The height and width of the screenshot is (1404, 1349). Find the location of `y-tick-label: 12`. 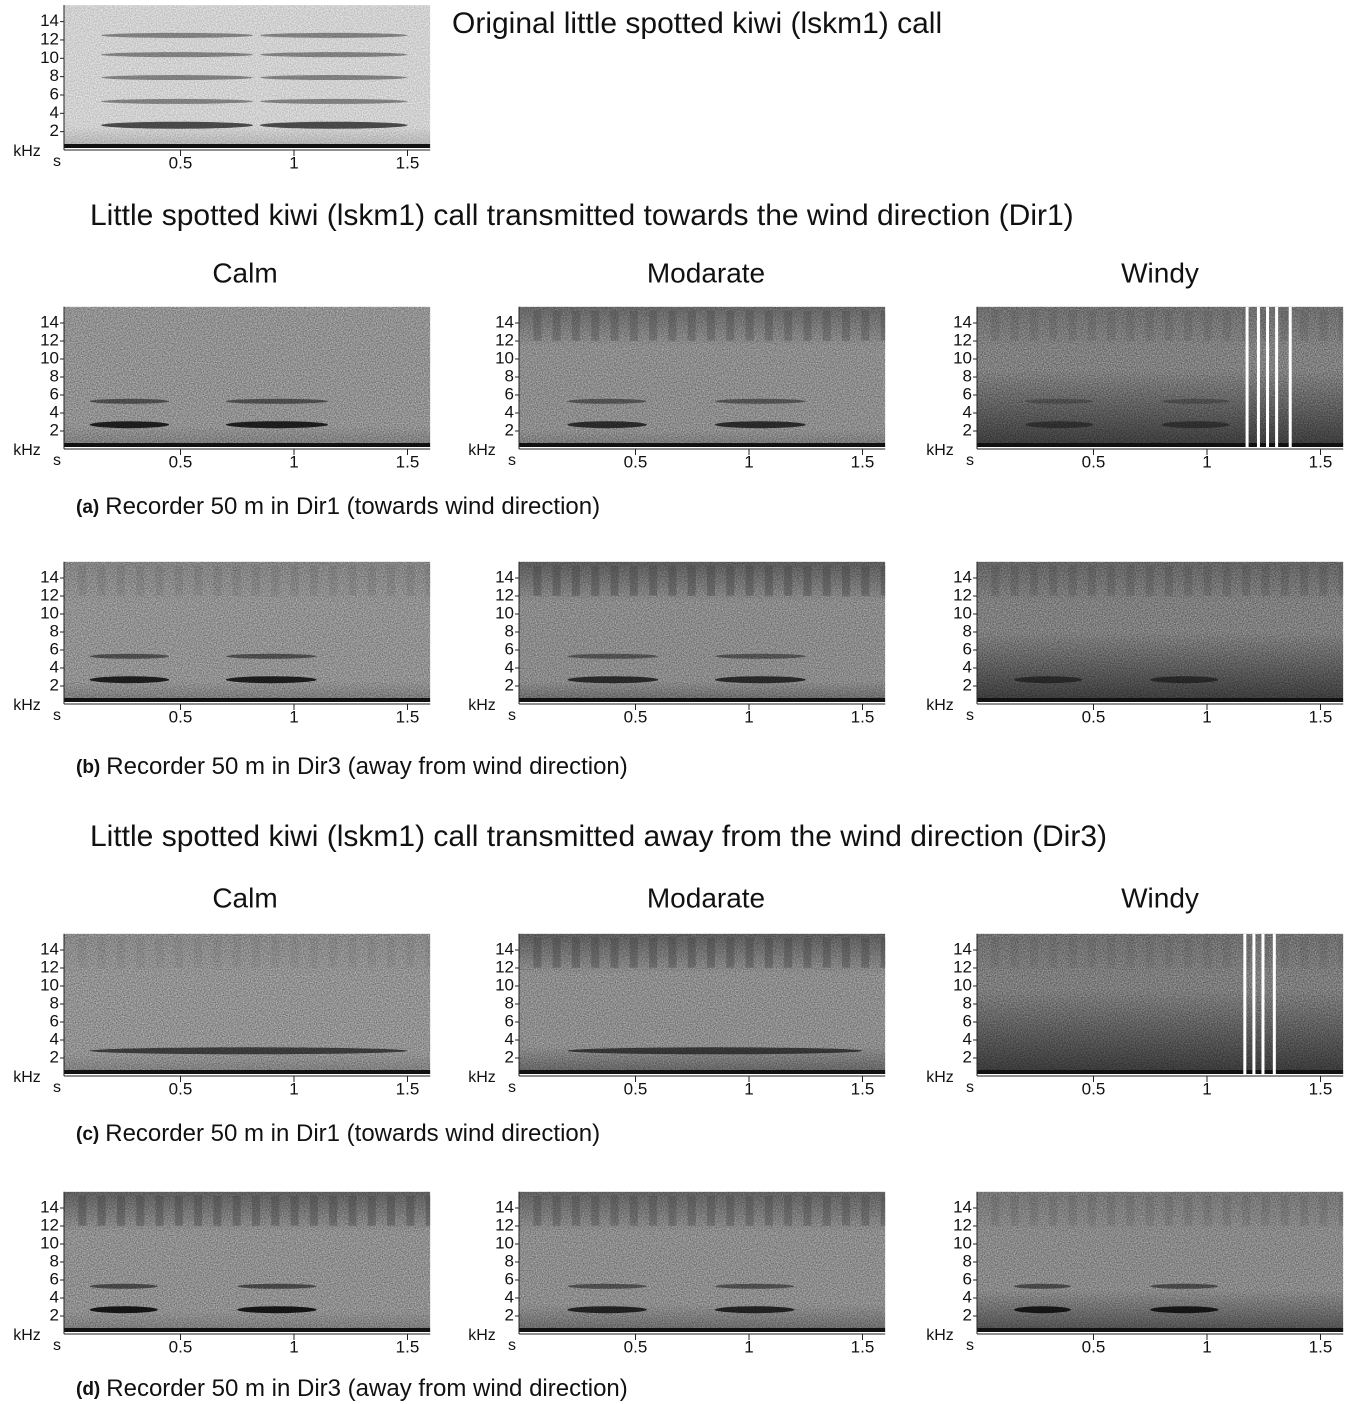

y-tick-label: 12 is located at coordinates (962, 1224).